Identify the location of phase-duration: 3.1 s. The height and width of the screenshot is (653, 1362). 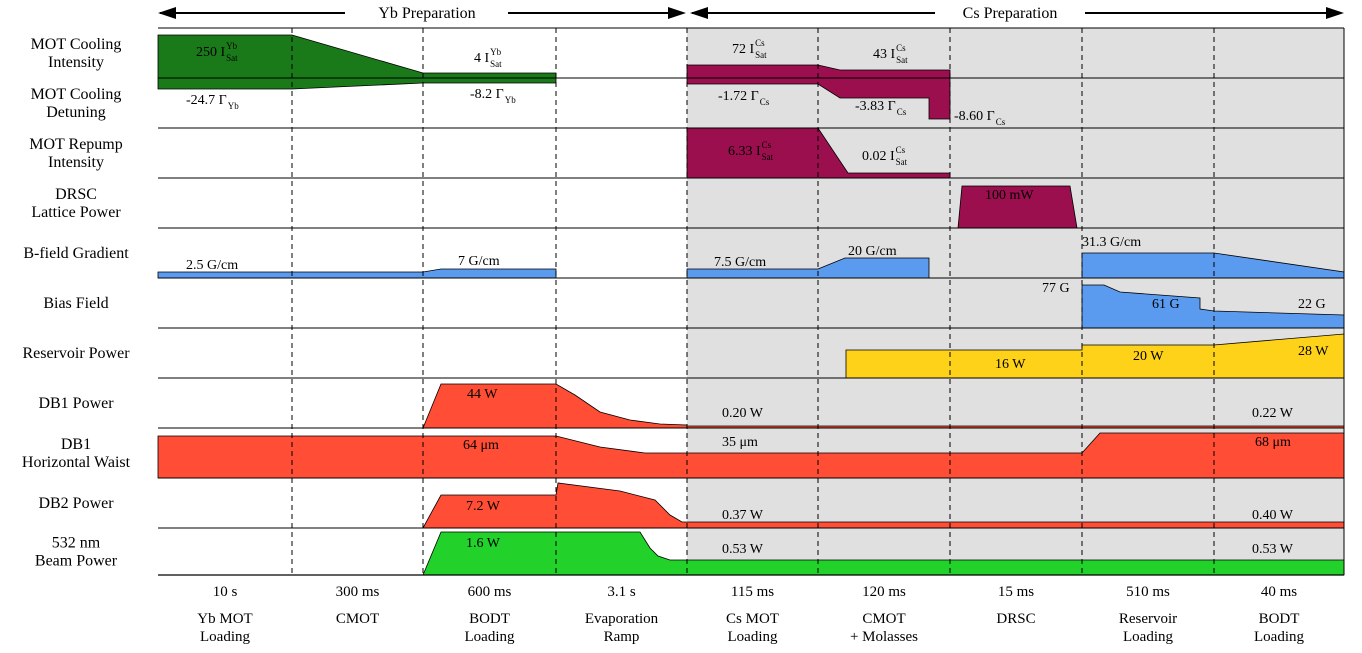
(621, 592).